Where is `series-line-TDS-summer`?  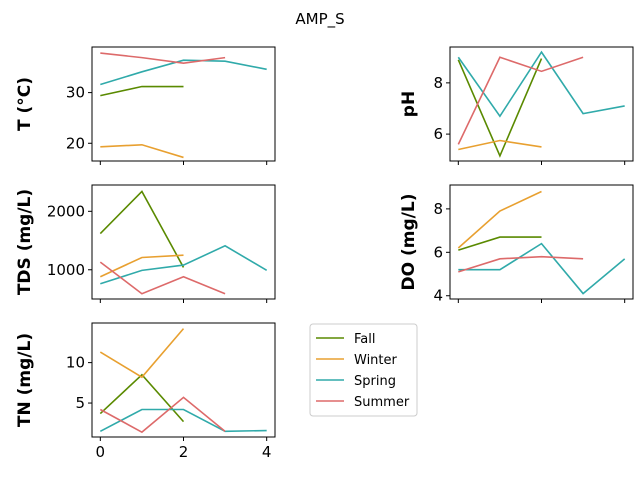 series-line-TDS-summer is located at coordinates (162, 278).